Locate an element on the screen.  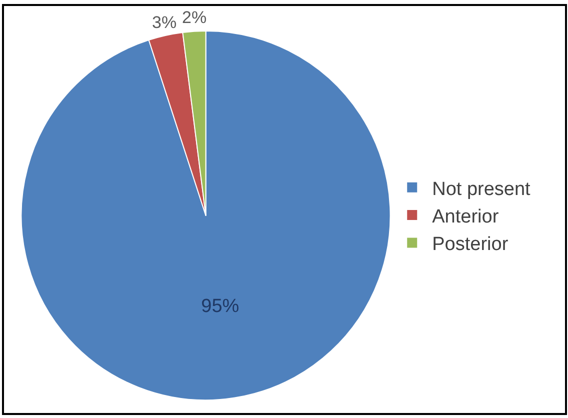
legend-label: Posterior is located at coordinates (470, 245).